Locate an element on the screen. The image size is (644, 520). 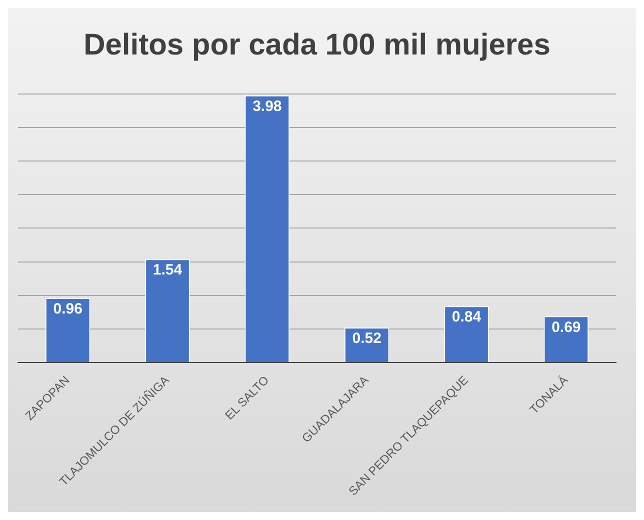
data-label: 0.96 is located at coordinates (67, 309).